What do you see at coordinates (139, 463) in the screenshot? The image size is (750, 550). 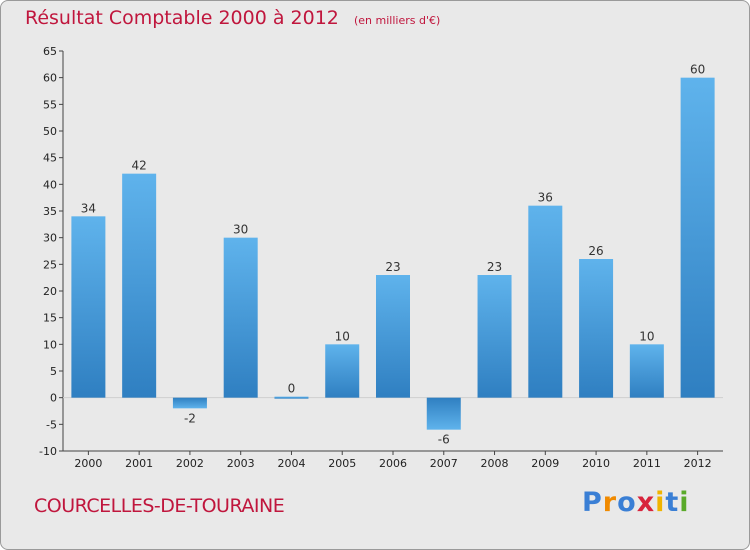 I see `x-tick-label: 2001` at bounding box center [139, 463].